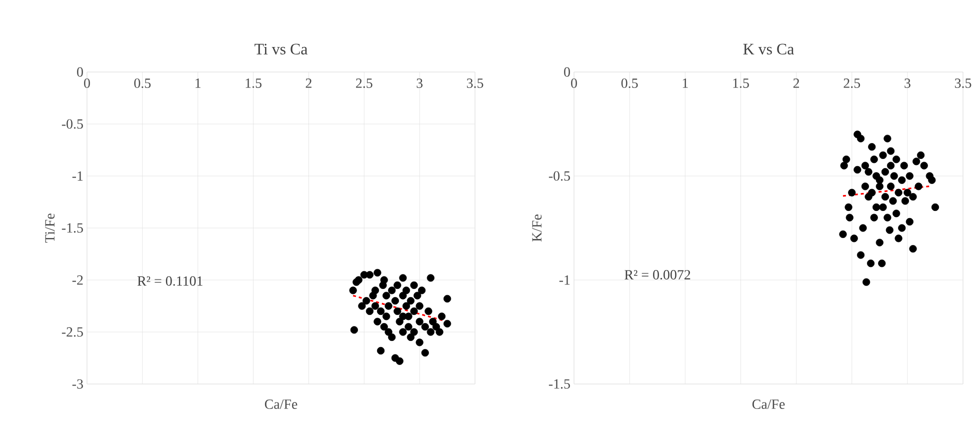 This screenshot has height=423, width=979. What do you see at coordinates (963, 83) in the screenshot?
I see `x-tick-label: 3.5` at bounding box center [963, 83].